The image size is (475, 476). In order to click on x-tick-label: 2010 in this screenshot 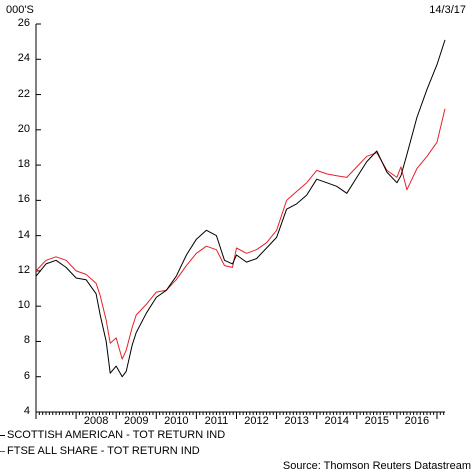, I will do `click(176, 421)`.